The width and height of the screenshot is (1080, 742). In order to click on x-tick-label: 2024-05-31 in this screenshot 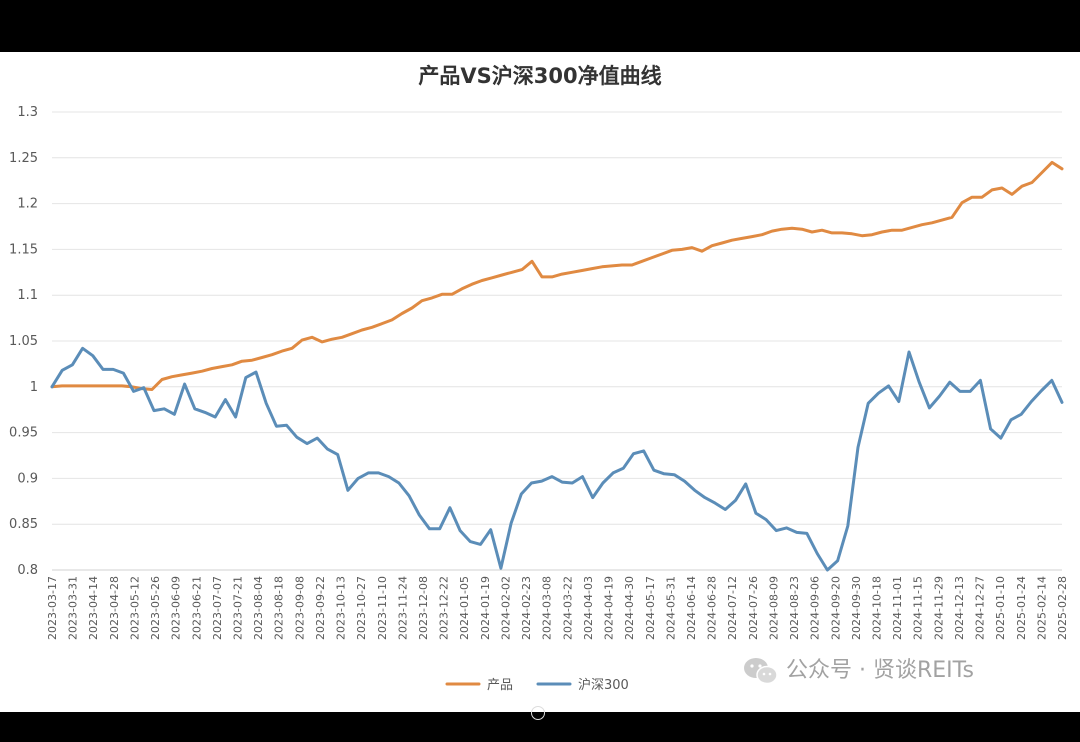, I will do `click(670, 608)`.